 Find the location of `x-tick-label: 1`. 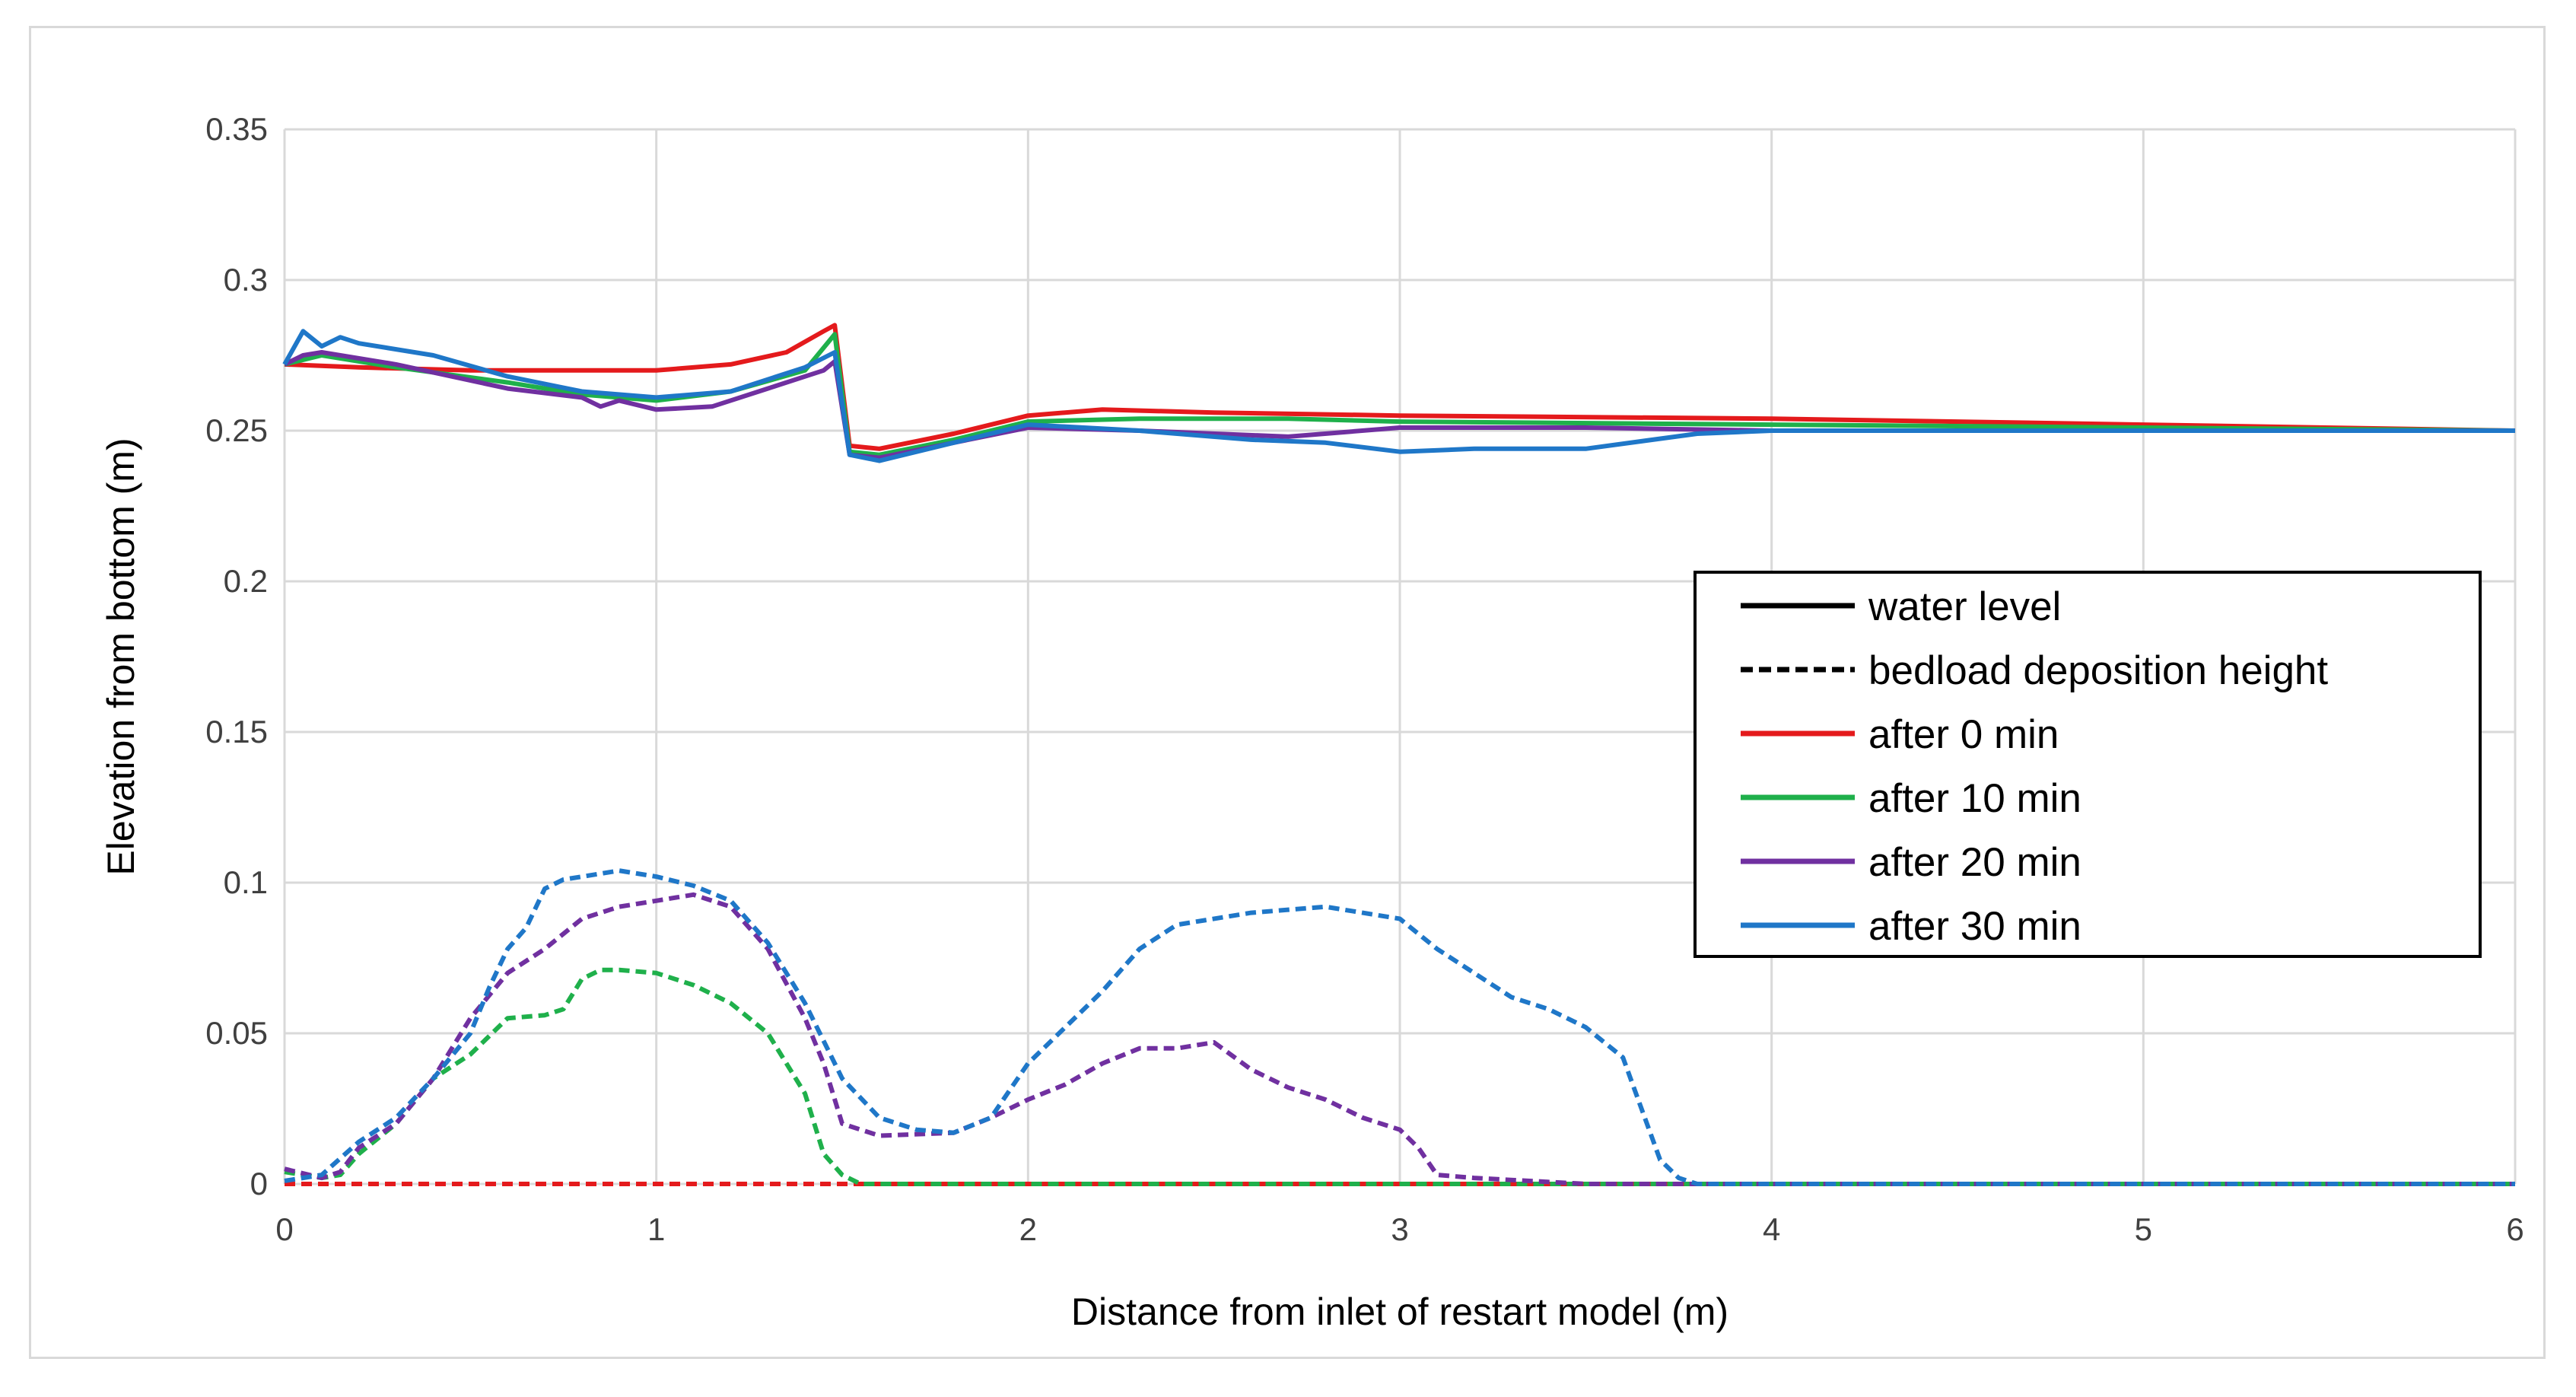

x-tick-label: 1 is located at coordinates (656, 1229).